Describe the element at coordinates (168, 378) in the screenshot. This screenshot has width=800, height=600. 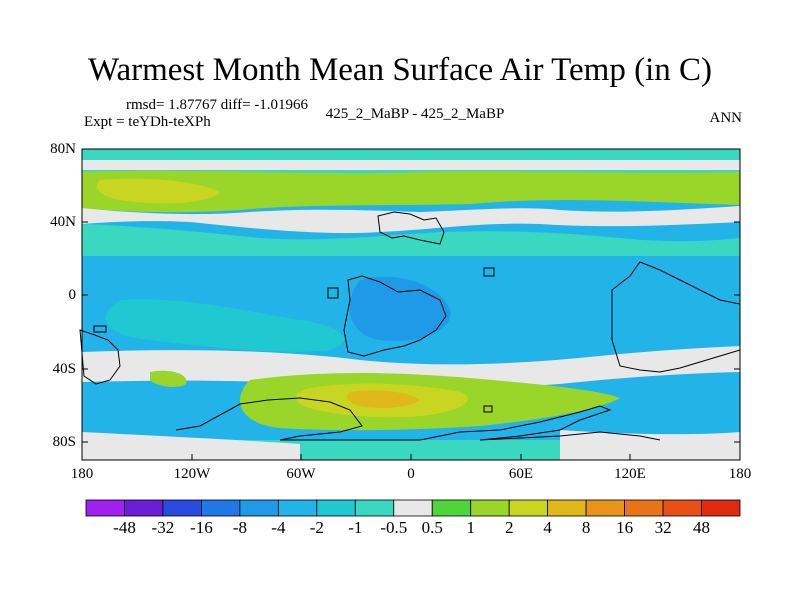
I see `region-west-warm-patch` at that location.